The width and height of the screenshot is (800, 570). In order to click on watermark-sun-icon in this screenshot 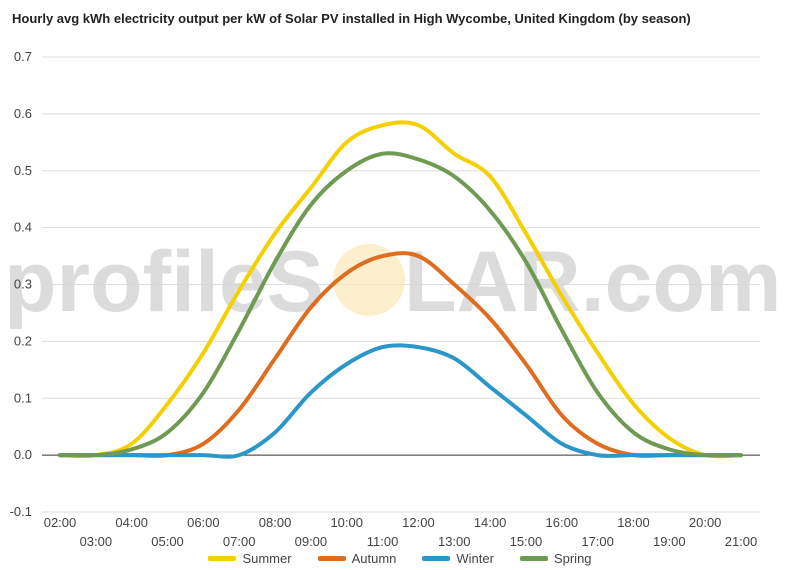, I will do `click(369, 280)`.